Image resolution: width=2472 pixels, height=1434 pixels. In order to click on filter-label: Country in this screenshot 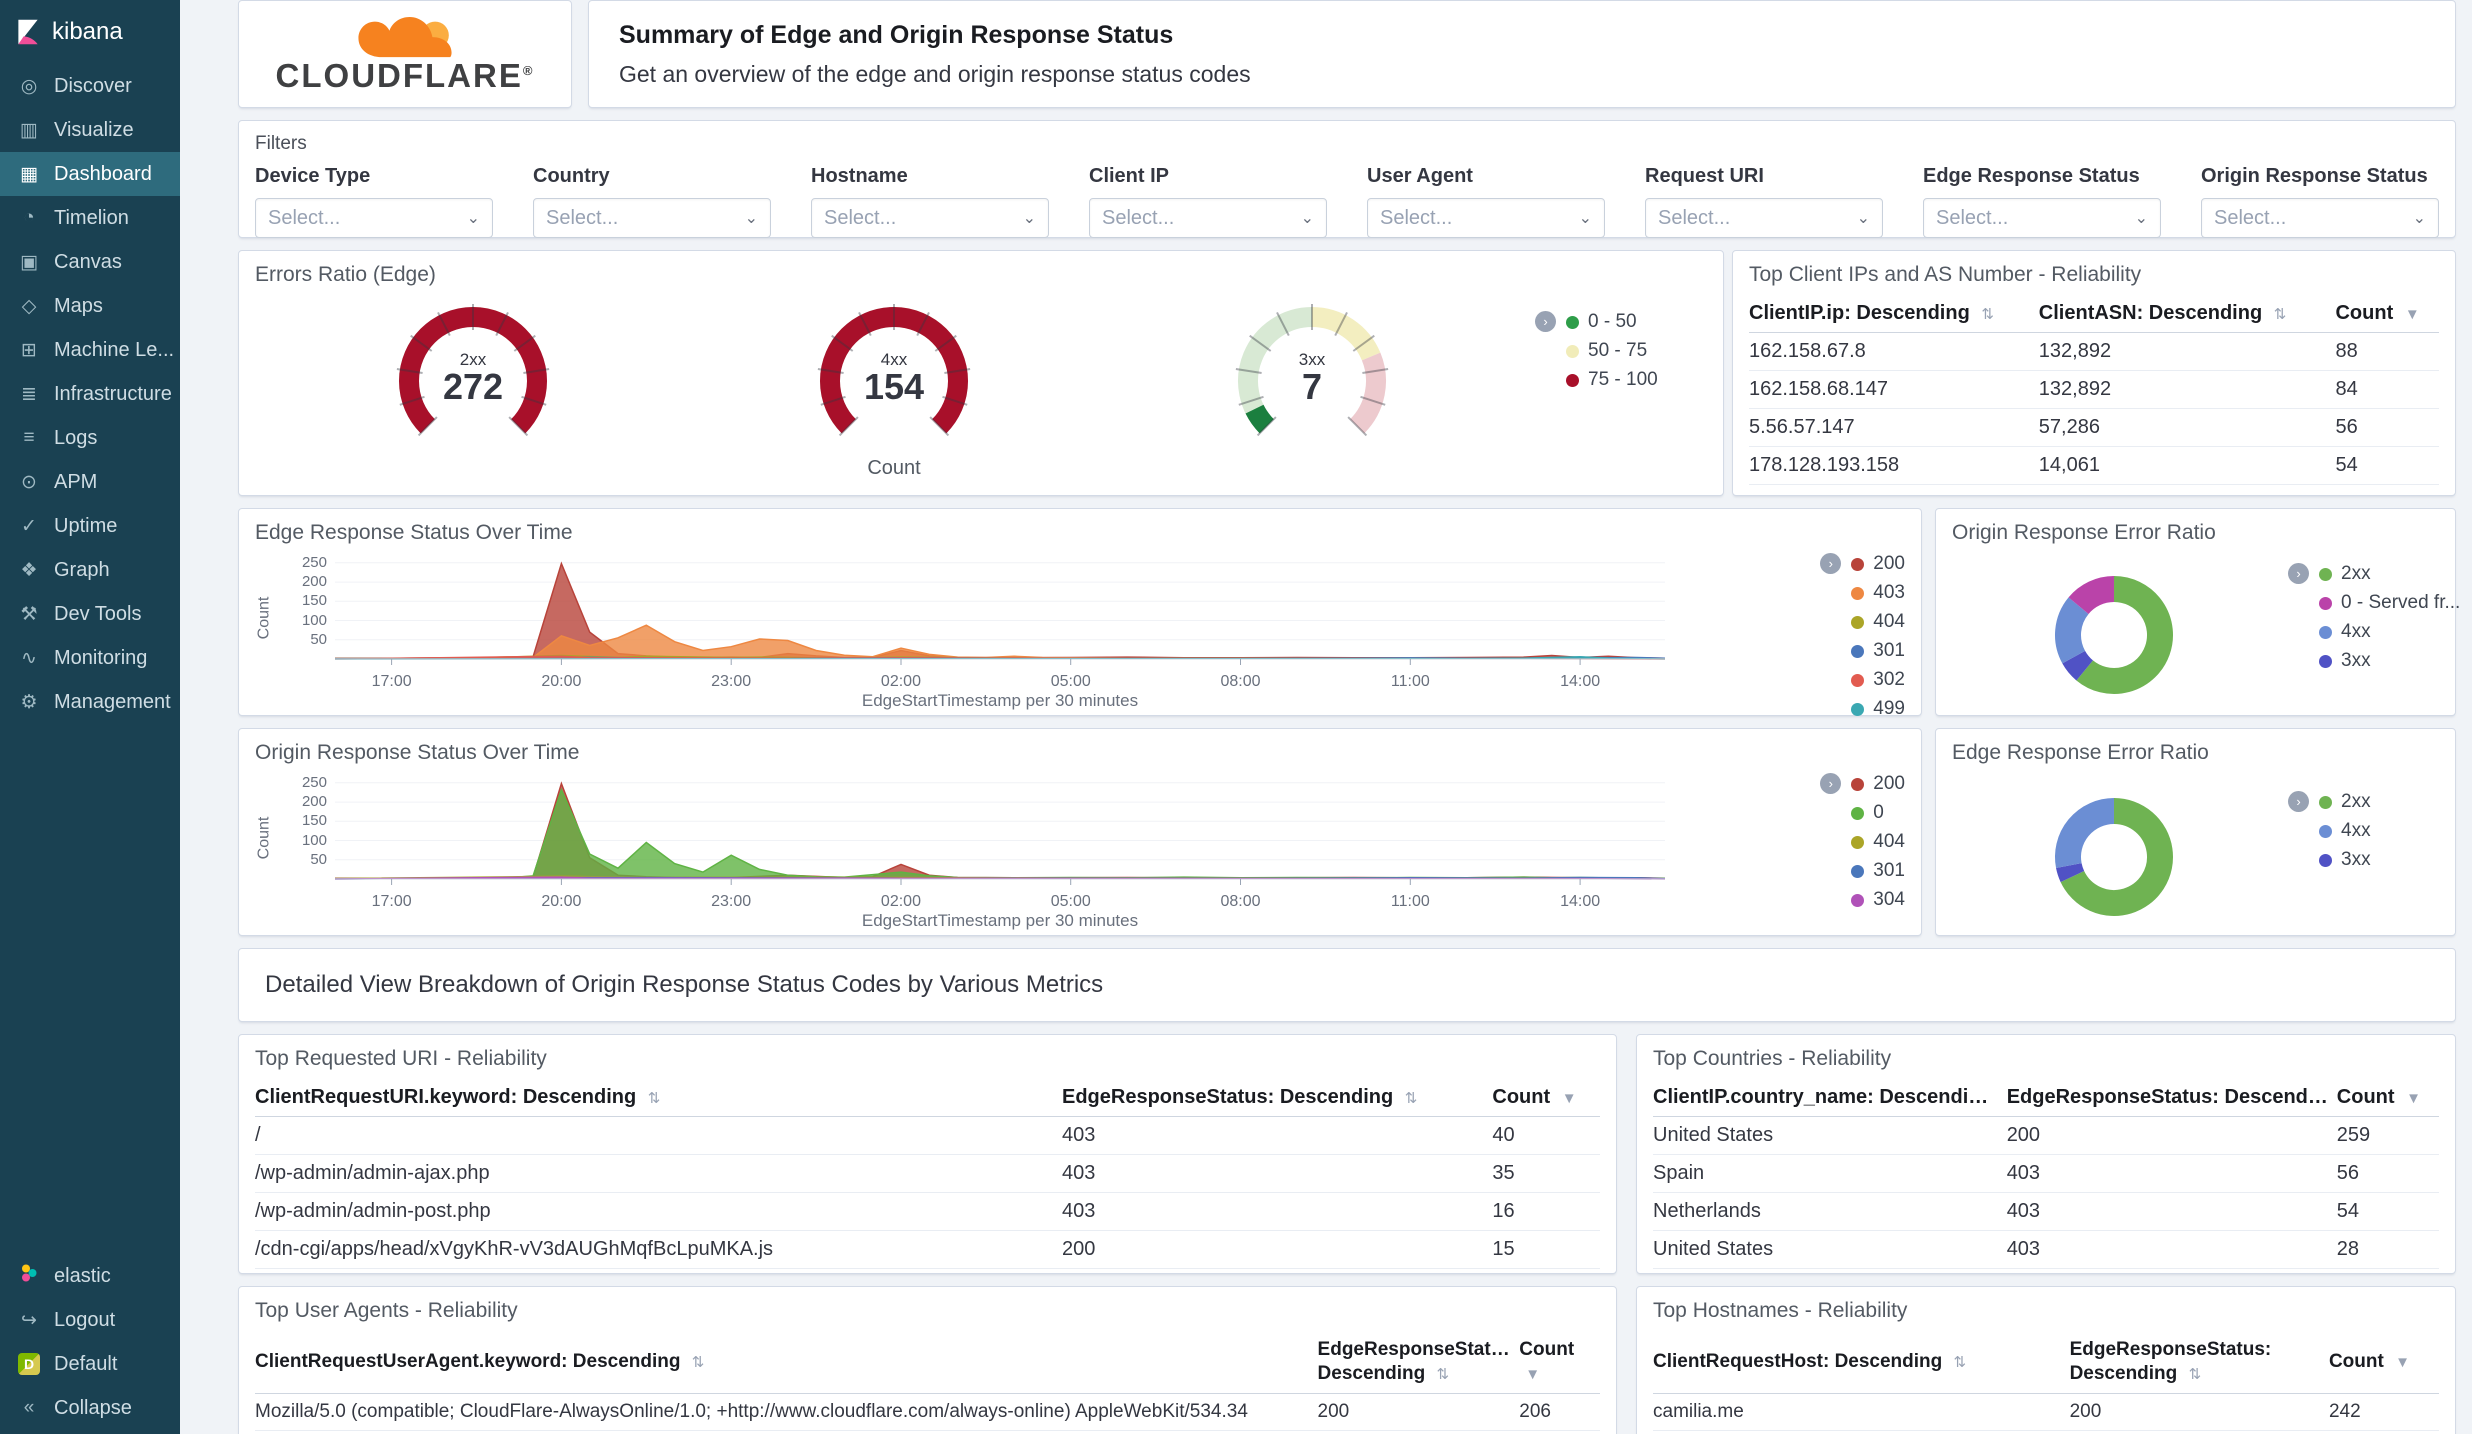, I will do `click(571, 176)`.